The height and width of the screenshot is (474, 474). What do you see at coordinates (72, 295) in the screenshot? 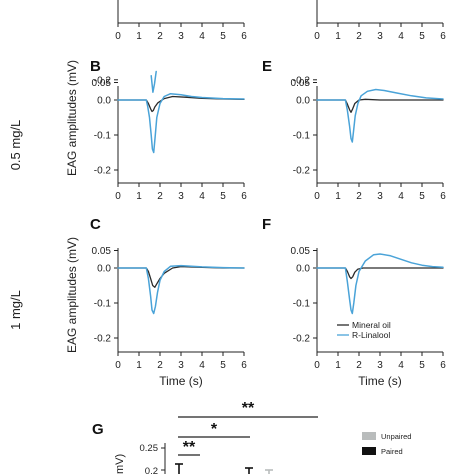
I see `y-axis-label-c: EAG amplitudes (mV)` at bounding box center [72, 295].